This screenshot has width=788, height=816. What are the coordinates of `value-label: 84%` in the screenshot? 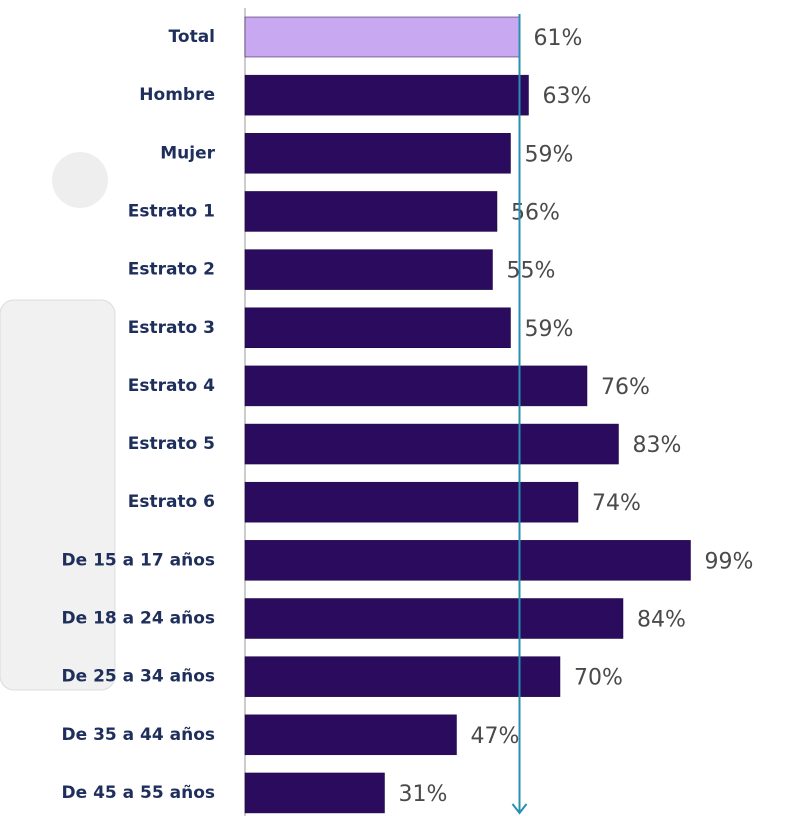 It's located at (661, 620).